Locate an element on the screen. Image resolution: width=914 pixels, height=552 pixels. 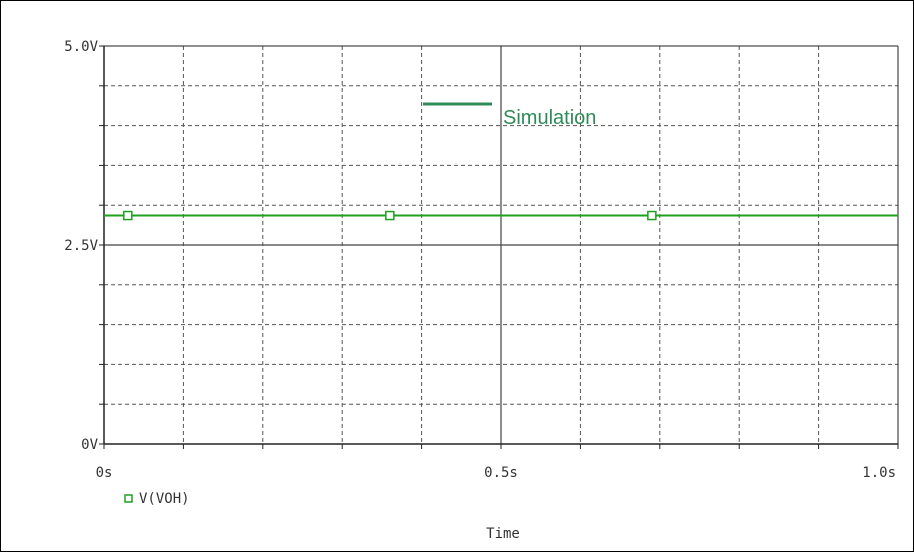
x-tick-labels: 0s 0.5s 1.0s is located at coordinates (496, 473).